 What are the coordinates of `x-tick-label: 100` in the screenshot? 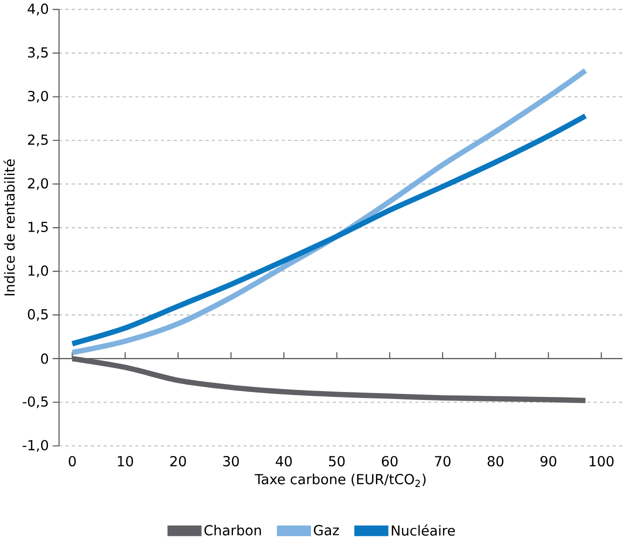 It's located at (602, 461).